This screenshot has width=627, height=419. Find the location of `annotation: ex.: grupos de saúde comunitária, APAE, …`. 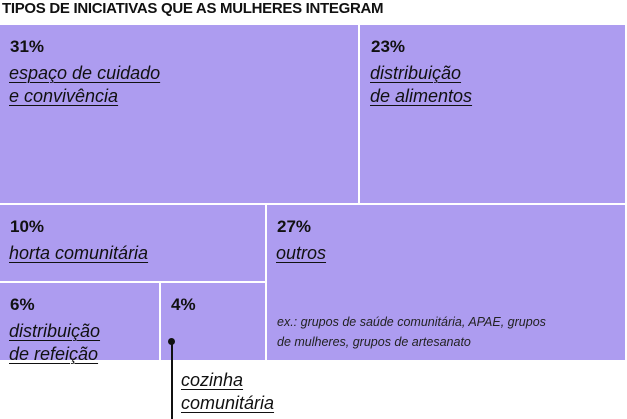

annotation: ex.: grupos de saúde comunitária, APAE, … is located at coordinates (411, 332).